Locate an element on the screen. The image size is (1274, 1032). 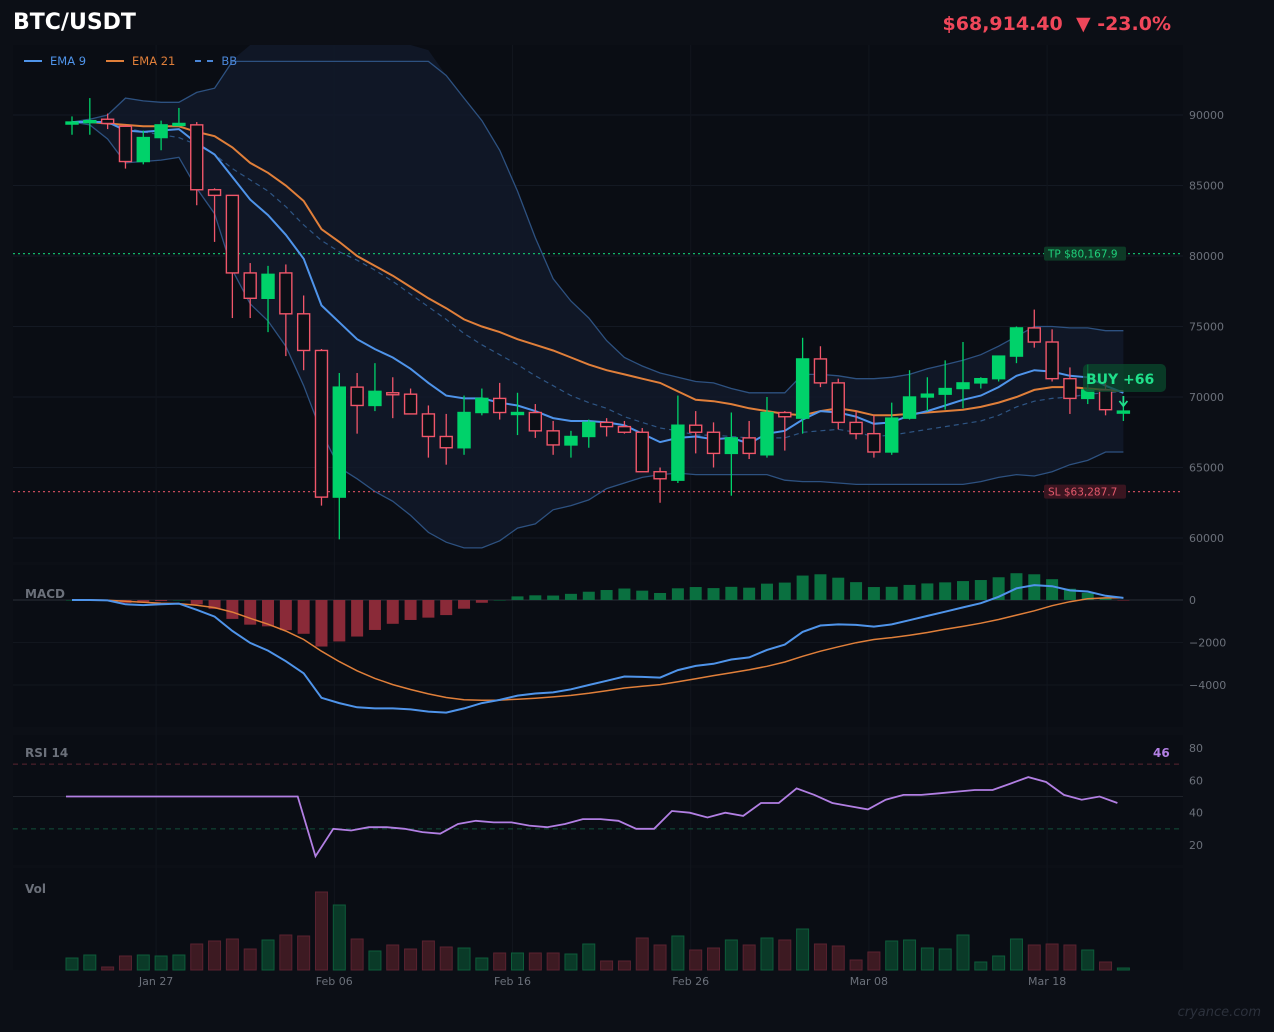
take-profit-label: TP $80,167.9 is located at coordinates (1082, 255).